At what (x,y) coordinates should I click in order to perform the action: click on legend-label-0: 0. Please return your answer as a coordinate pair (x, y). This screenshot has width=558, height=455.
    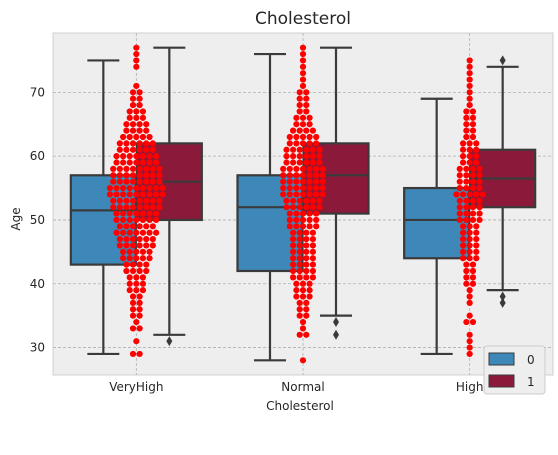
    Looking at the image, I should click on (531, 360).